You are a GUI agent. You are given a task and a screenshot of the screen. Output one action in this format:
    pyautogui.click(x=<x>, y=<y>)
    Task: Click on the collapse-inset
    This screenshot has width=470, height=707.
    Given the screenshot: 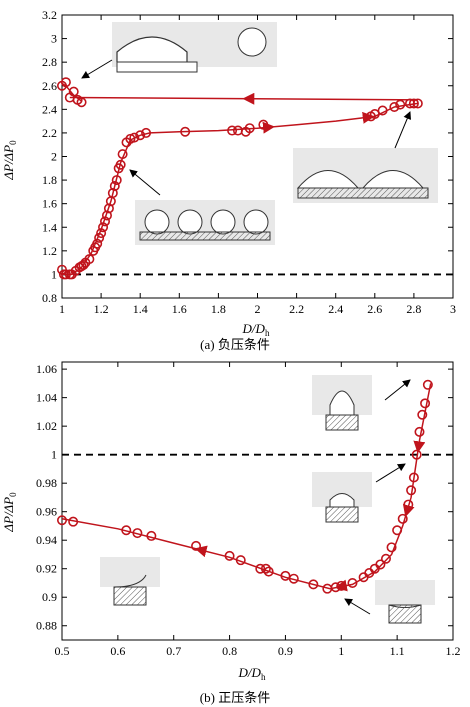 What is the action you would take?
    pyautogui.click(x=130, y=581)
    